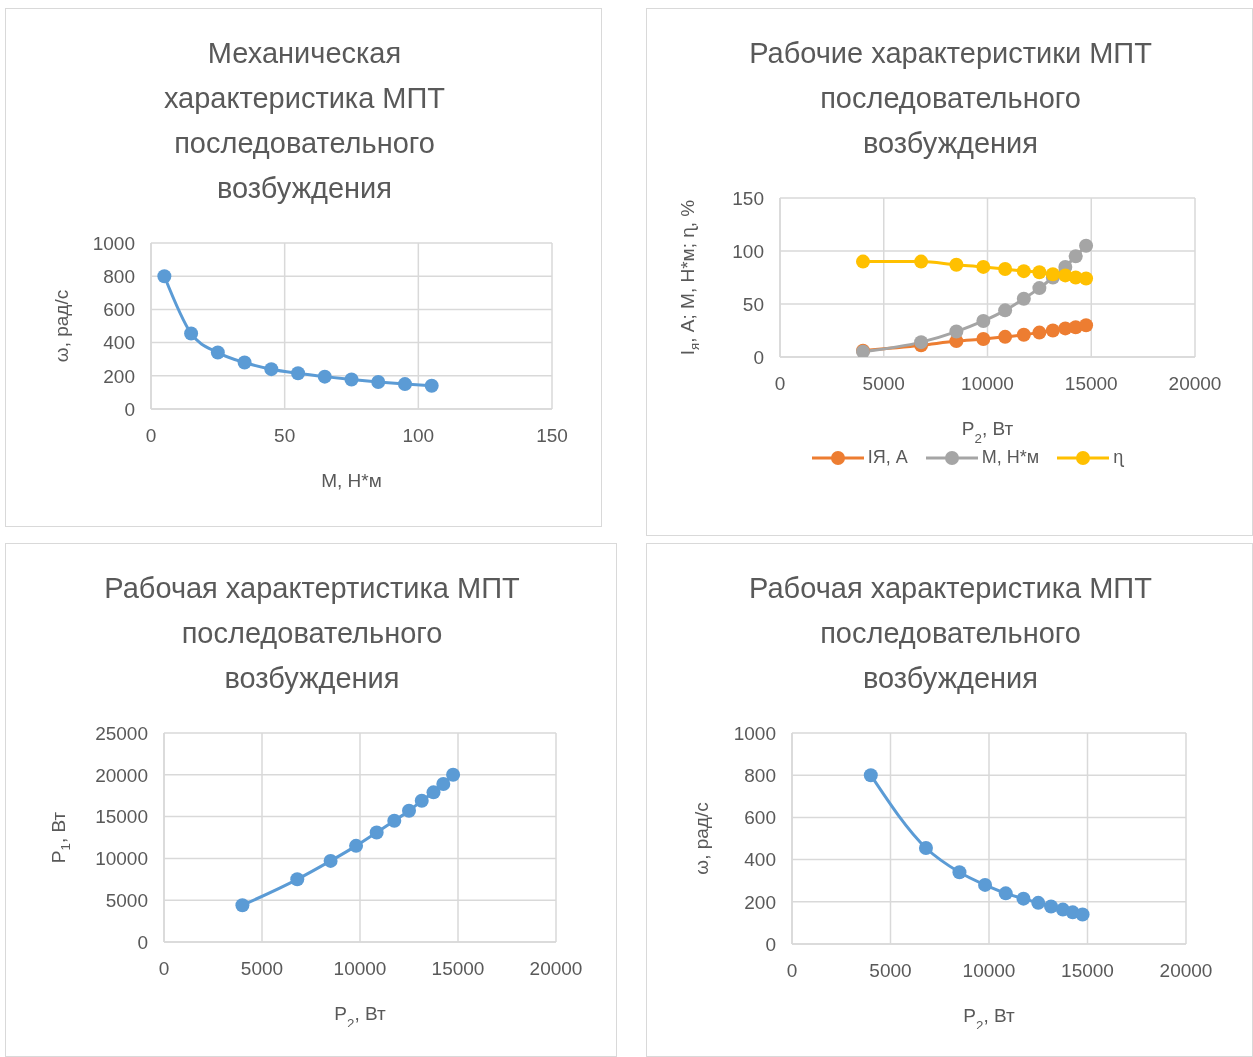 The width and height of the screenshot is (1253, 1057). What do you see at coordinates (121, 733) in the screenshot?
I see `y-tick-label: 25000` at bounding box center [121, 733].